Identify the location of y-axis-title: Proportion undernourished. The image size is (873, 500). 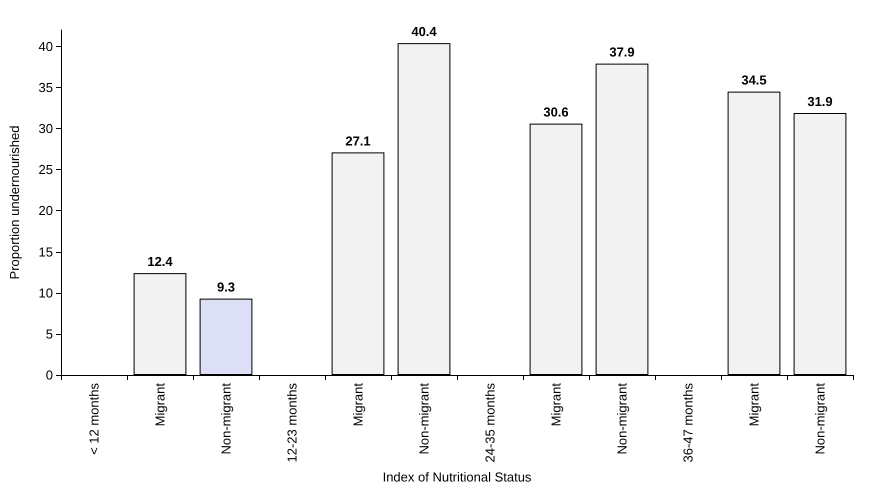
(14, 203).